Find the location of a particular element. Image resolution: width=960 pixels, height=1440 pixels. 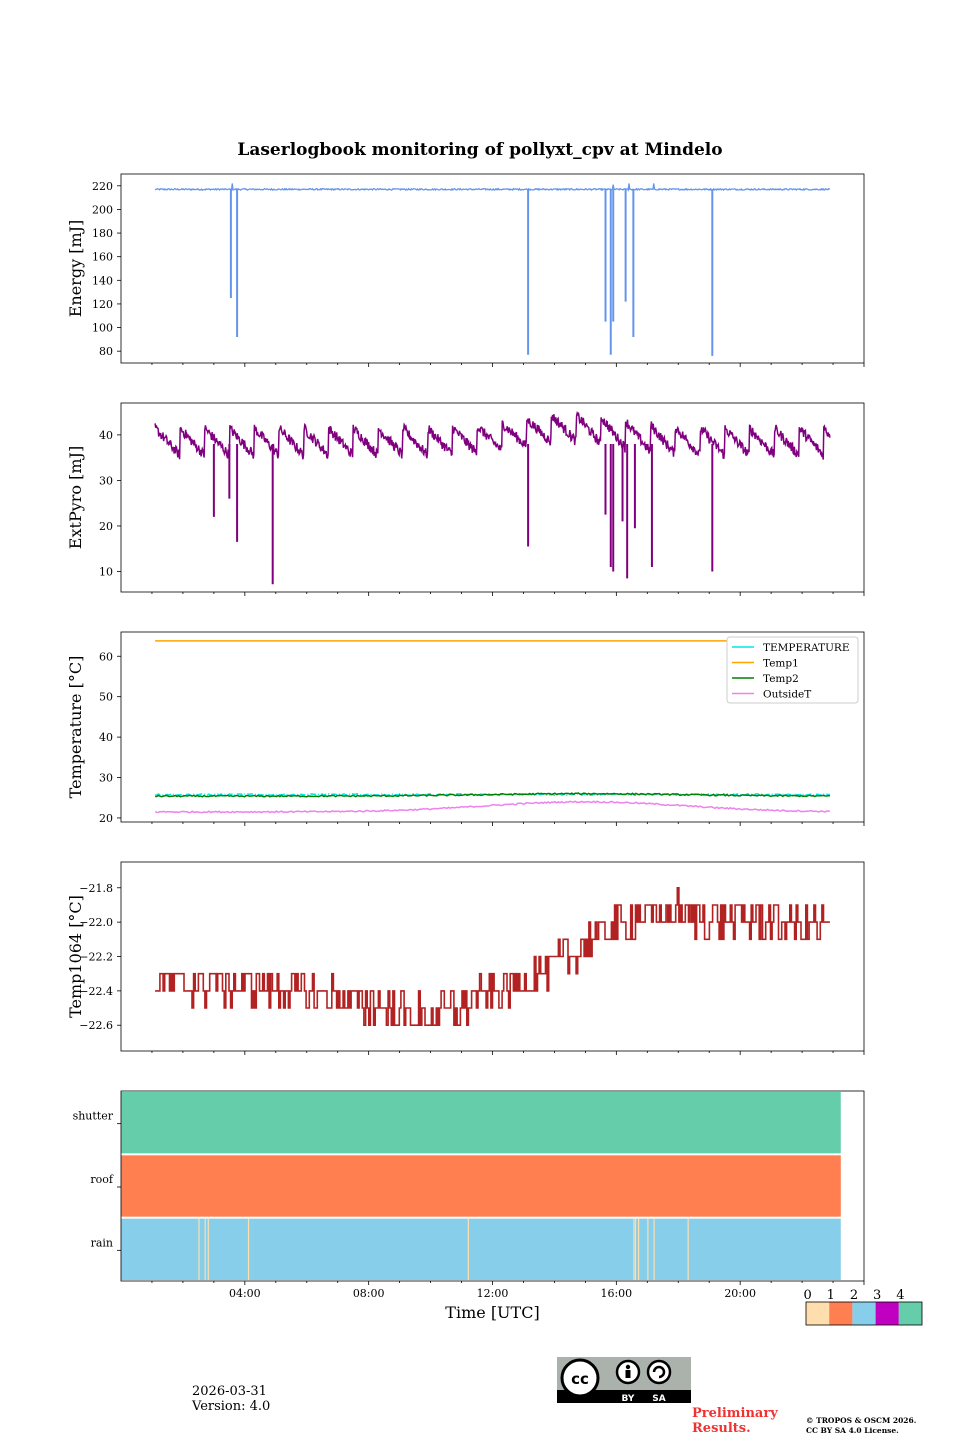

preliminary-line-1: Preliminary is located at coordinates (735, 1413).